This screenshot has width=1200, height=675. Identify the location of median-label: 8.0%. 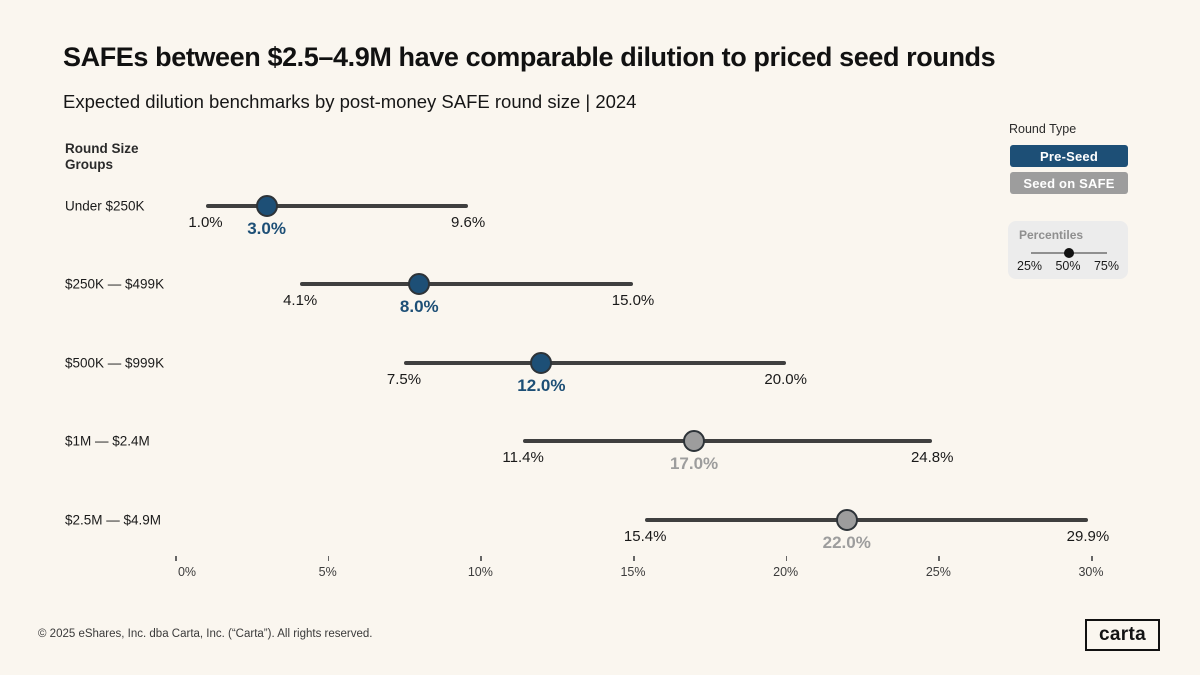
(419, 307).